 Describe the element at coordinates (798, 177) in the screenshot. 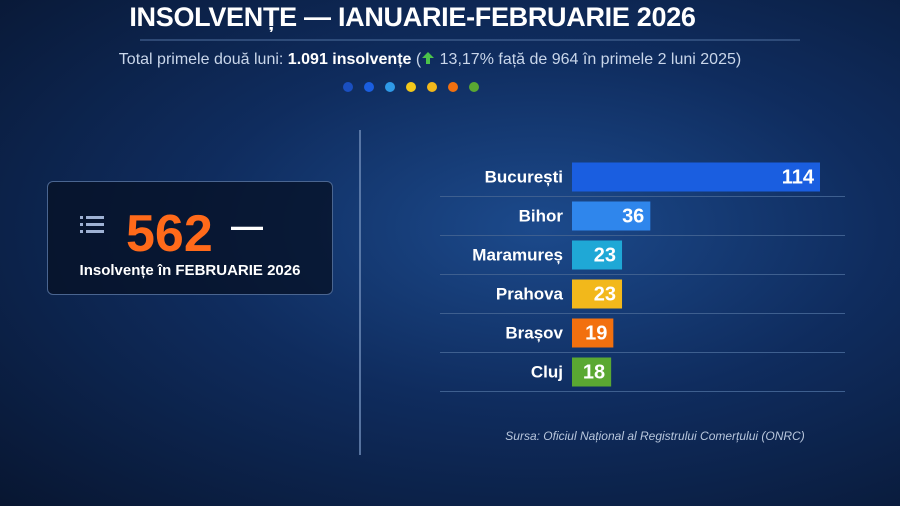

I see `value-label: 114` at that location.